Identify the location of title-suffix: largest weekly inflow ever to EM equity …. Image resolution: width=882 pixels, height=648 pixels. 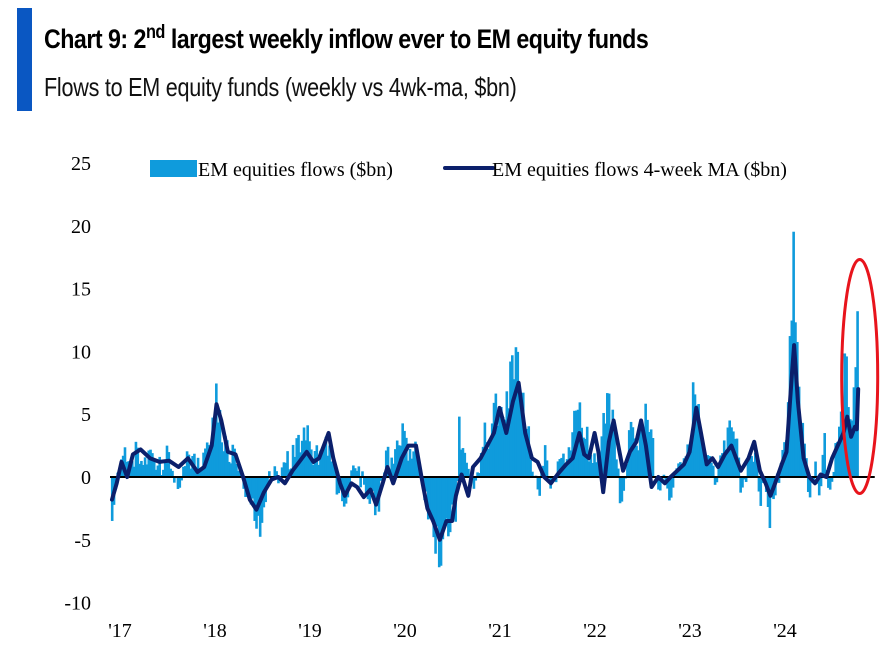
(406, 39).